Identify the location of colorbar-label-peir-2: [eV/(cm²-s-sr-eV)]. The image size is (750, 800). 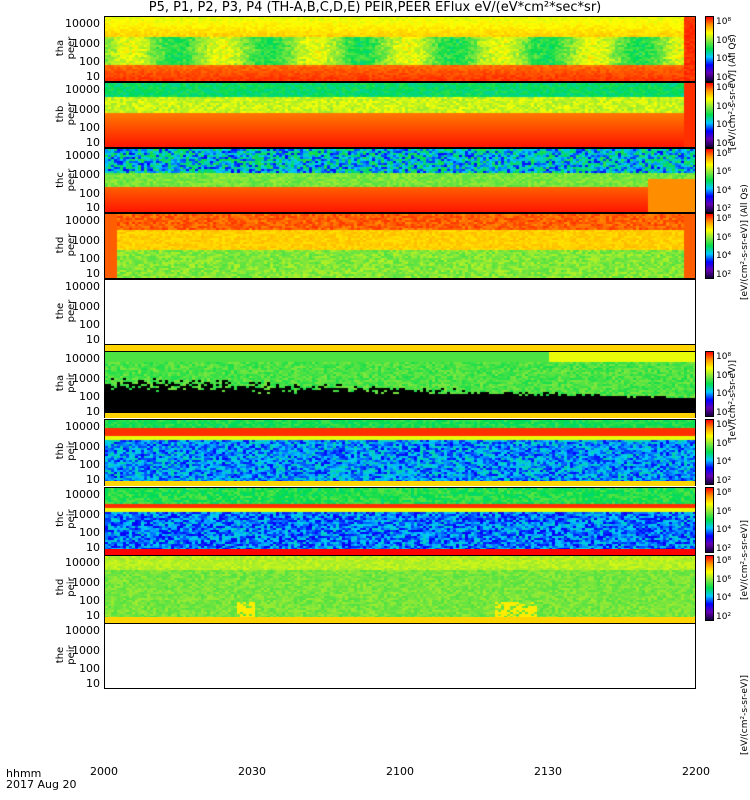
(745, 559).